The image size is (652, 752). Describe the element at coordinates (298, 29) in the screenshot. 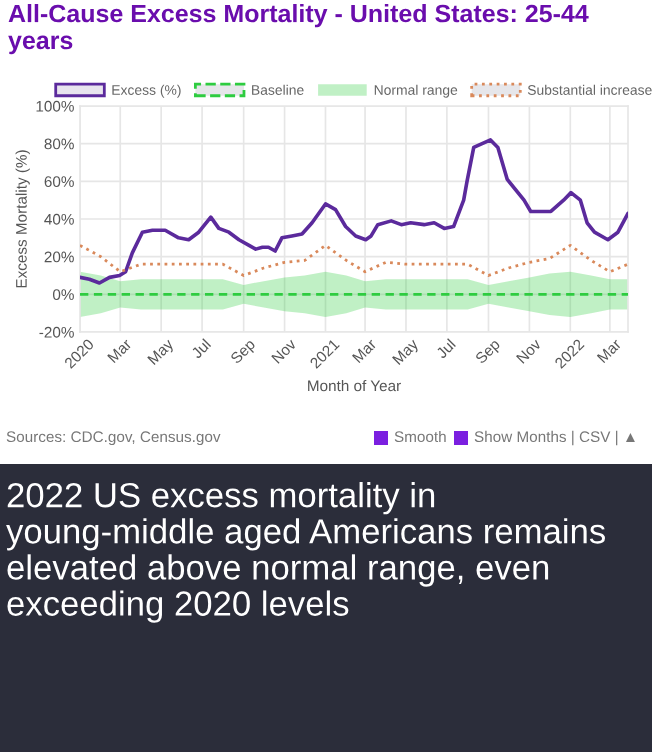

I see `chart-title: All-Cause Excess Mortality - United States: 25-44 years` at that location.